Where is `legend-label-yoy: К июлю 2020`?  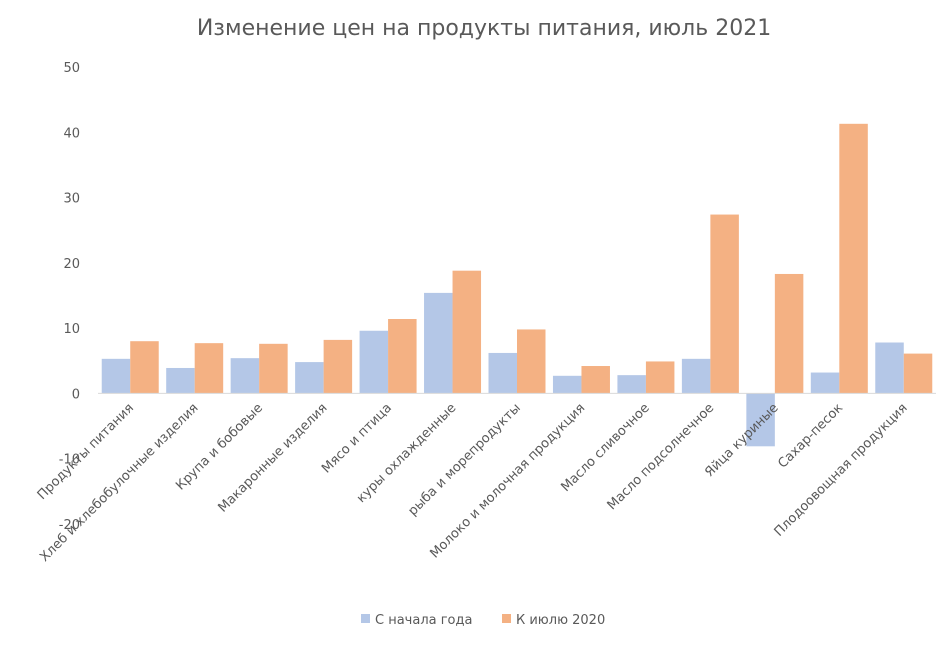
legend-label-yoy: К июлю 2020 is located at coordinates (560, 620).